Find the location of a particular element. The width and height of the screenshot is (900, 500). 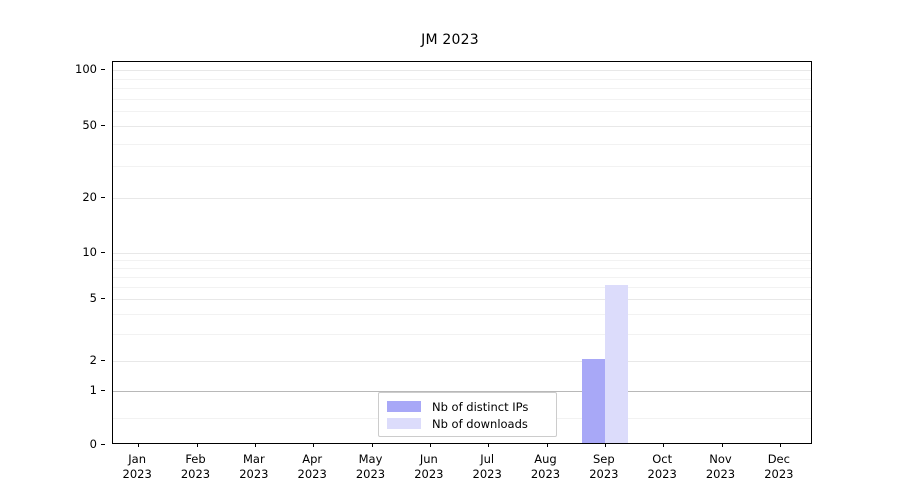

x-axis-tick-label: Jul 2023 is located at coordinates (487, 467).